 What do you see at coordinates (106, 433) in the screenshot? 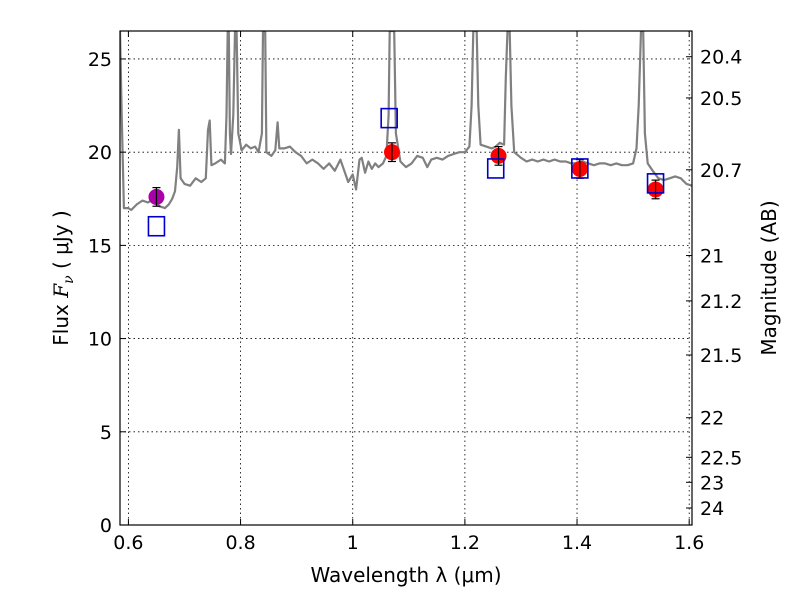
I see `y-tick-label: 5` at bounding box center [106, 433].